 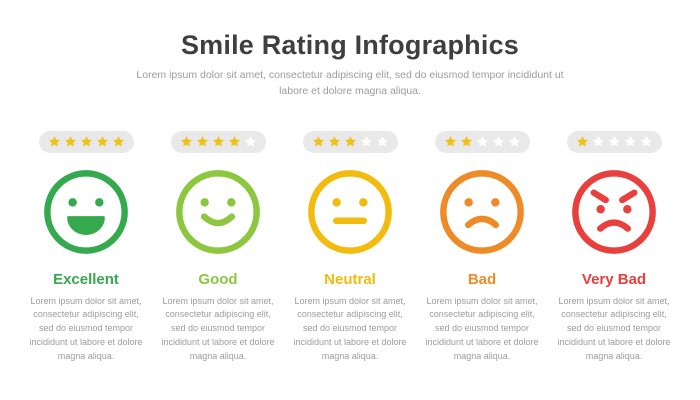 What do you see at coordinates (350, 45) in the screenshot?
I see `page-title: Smile Rating Infographics` at bounding box center [350, 45].